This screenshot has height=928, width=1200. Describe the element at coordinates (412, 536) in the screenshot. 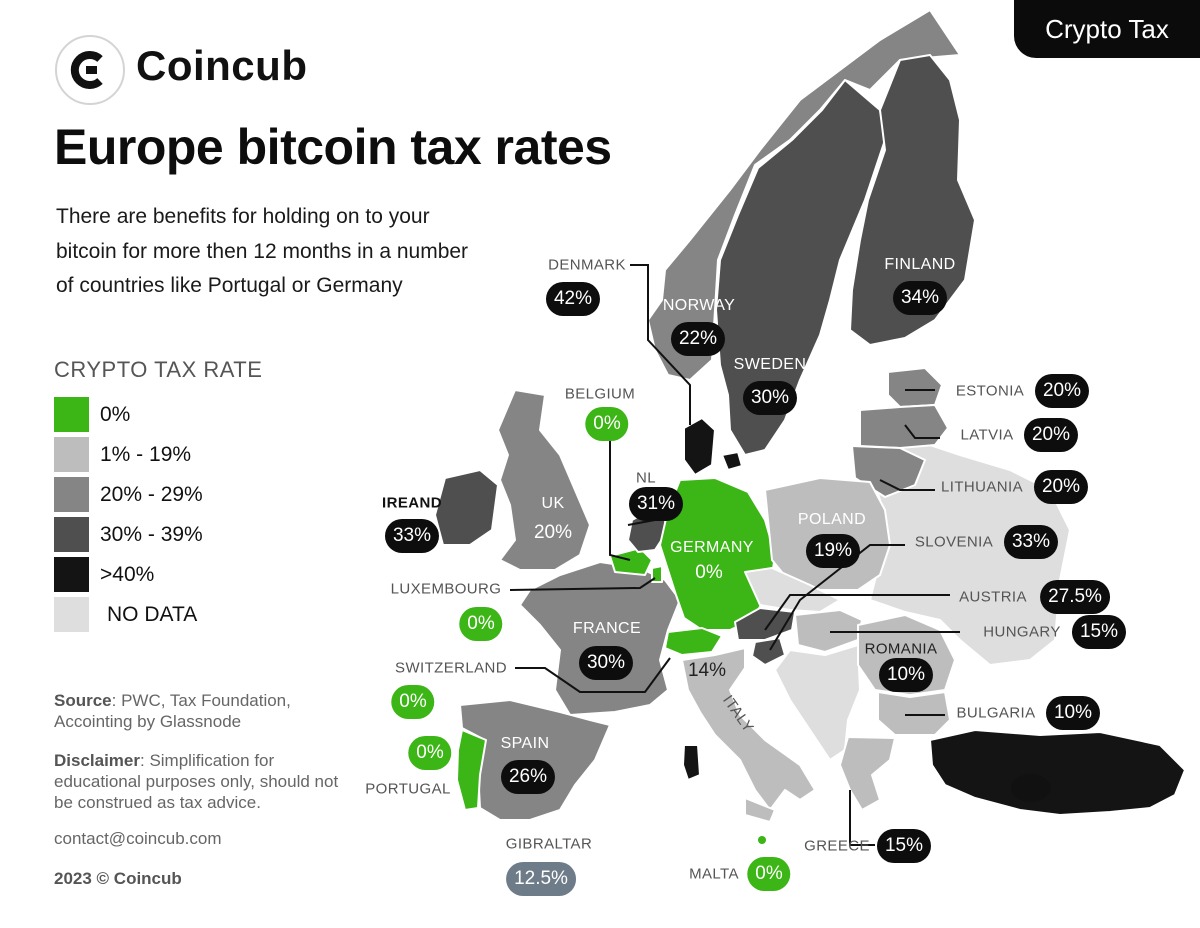

I see `rate-ireland: 33%` at that location.